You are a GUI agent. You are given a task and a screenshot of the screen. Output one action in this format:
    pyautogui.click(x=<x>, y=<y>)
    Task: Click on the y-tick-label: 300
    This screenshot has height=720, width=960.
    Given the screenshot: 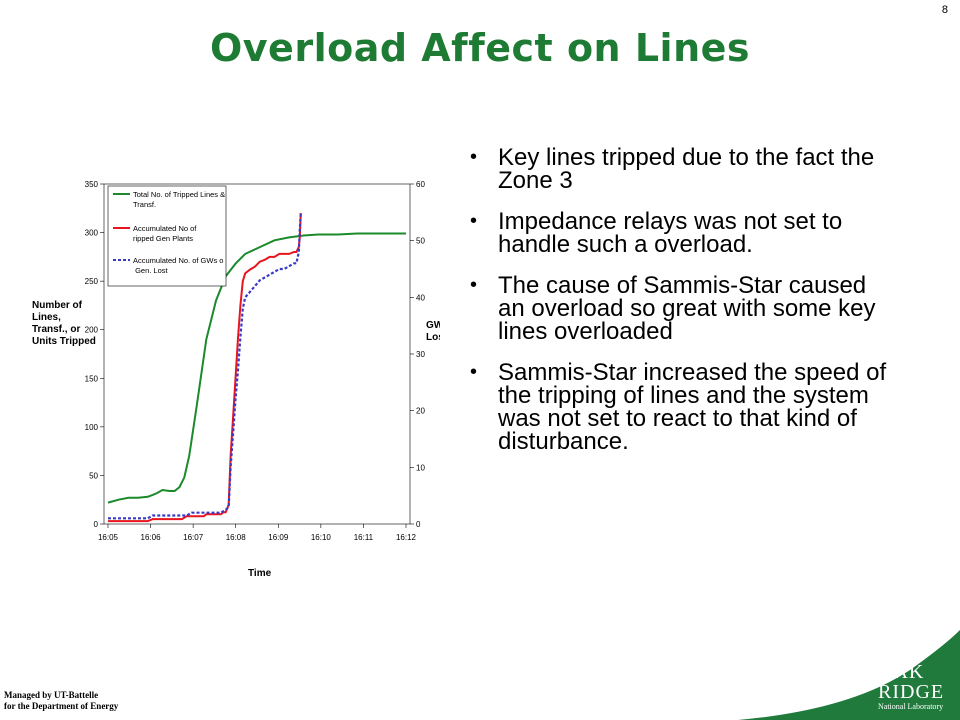 What is the action you would take?
    pyautogui.click(x=92, y=233)
    